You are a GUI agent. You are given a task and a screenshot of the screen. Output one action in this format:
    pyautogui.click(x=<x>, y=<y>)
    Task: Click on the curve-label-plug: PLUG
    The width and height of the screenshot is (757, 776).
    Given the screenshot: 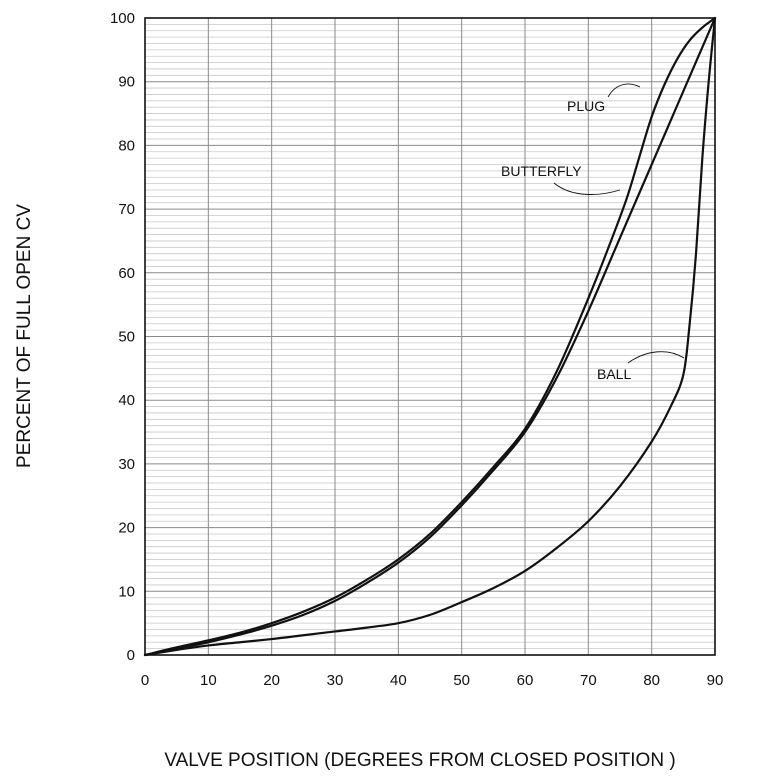 What is the action you would take?
    pyautogui.click(x=586, y=106)
    